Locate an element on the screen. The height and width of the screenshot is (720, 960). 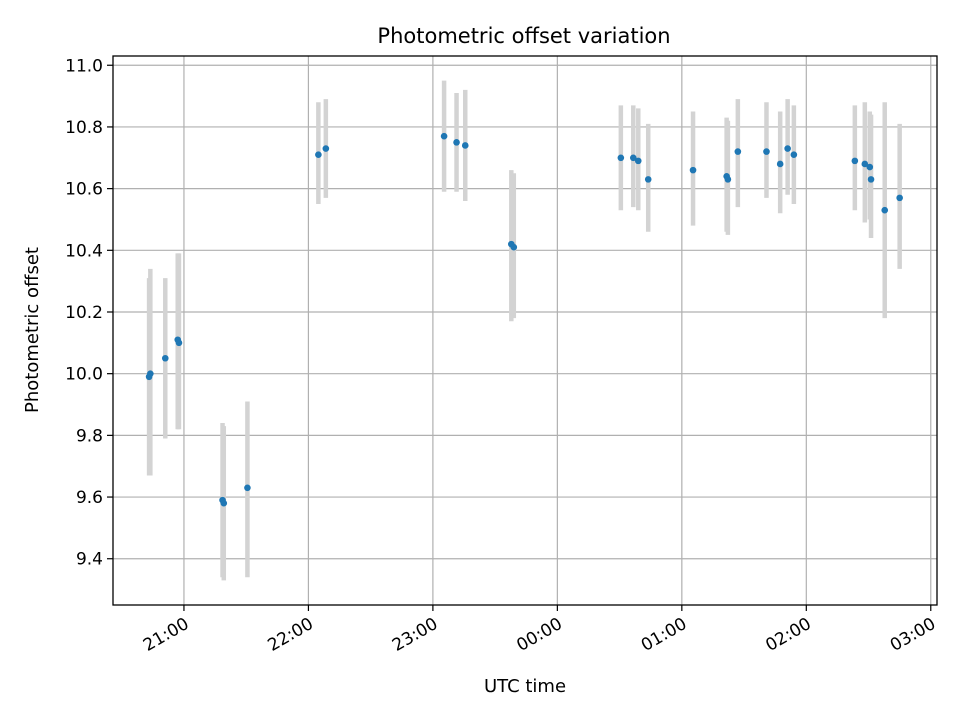
y-axis-label: Photometric offset is located at coordinates (32, 330).